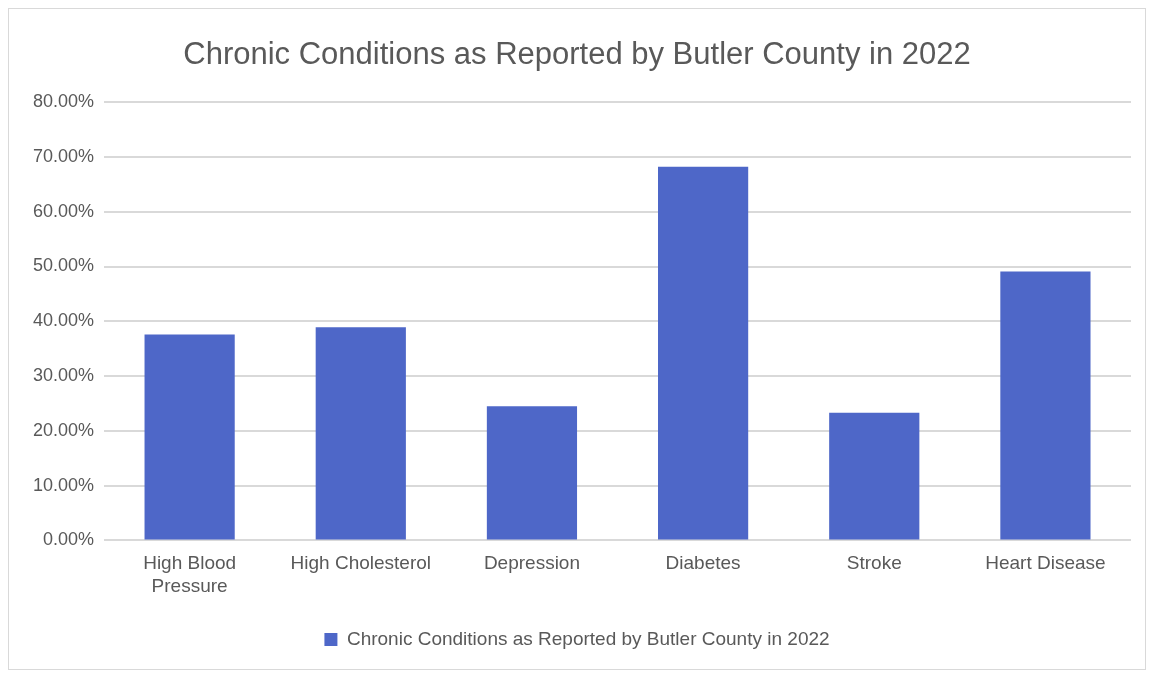 This screenshot has height=677, width=1150. I want to click on x-tick-label: Diabetes, so click(703, 563).